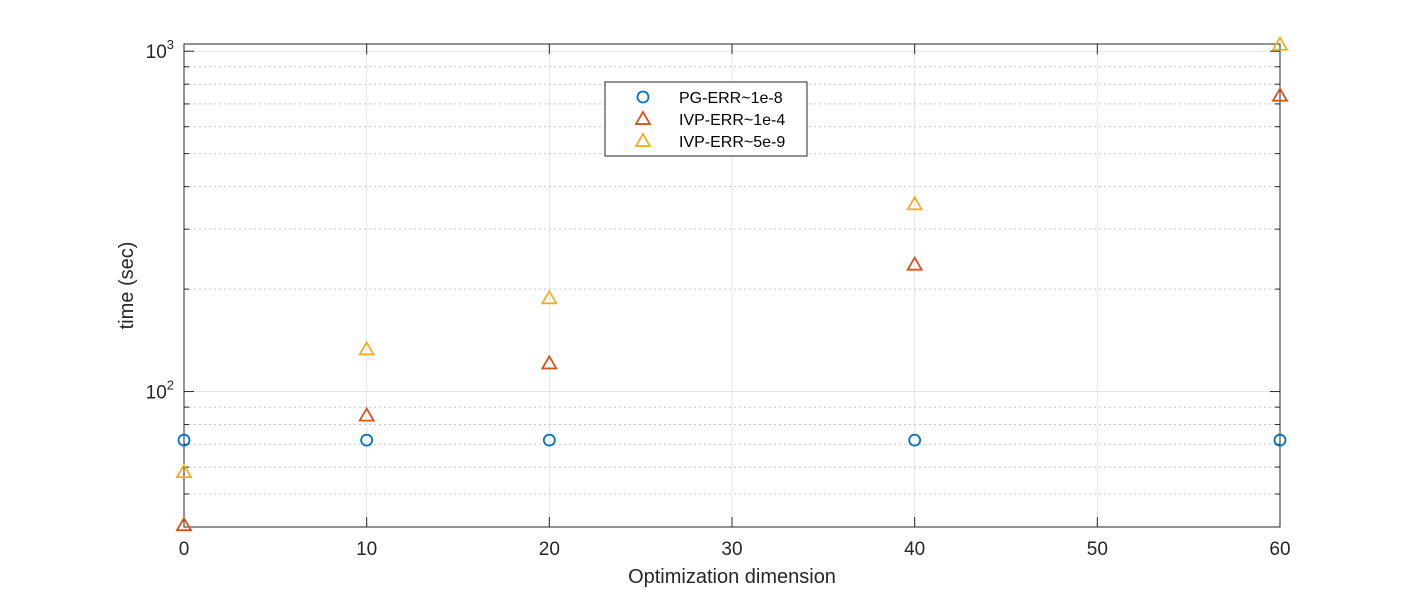  I want to click on legend-label-series-2: IVP-ERR~1e-4, so click(732, 120).